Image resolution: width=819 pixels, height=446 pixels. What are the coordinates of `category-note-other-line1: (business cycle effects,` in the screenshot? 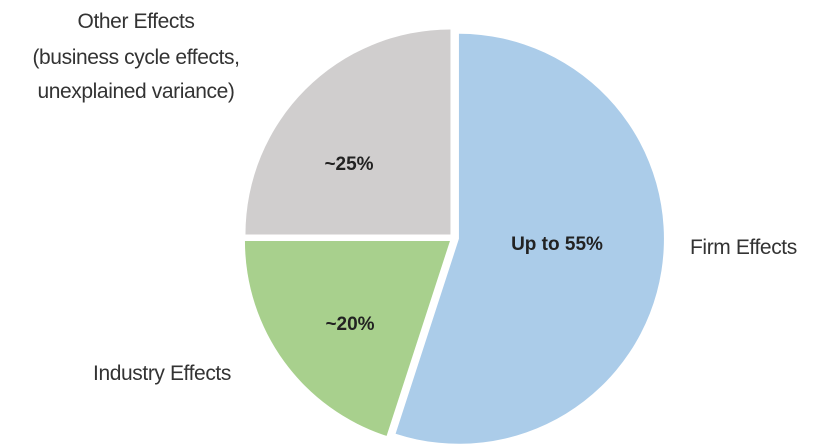 It's located at (135, 57).